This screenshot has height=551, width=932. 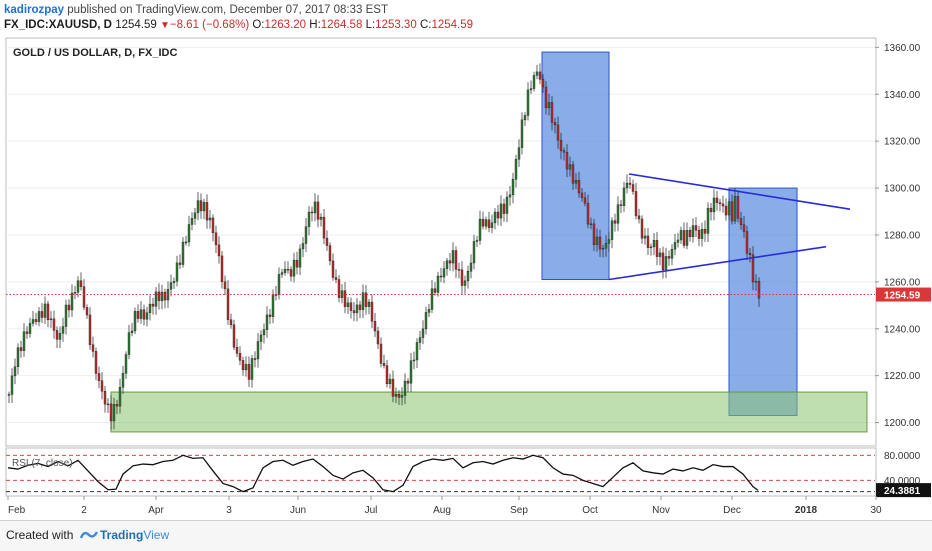 What do you see at coordinates (40, 535) in the screenshot?
I see `created-with-text: Created with` at bounding box center [40, 535].